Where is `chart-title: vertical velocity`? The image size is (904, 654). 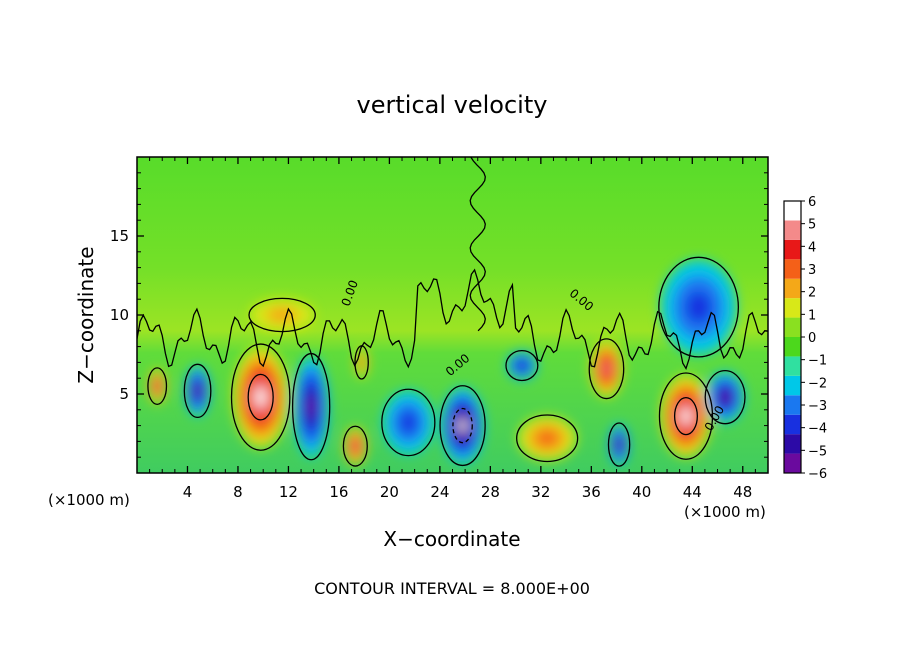 chart-title: vertical velocity is located at coordinates (452, 105).